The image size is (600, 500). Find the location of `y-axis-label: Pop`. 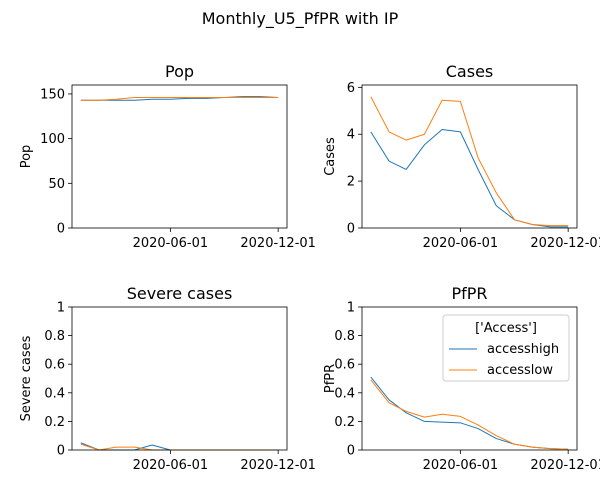

y-axis-label: Pop is located at coordinates (26, 157).